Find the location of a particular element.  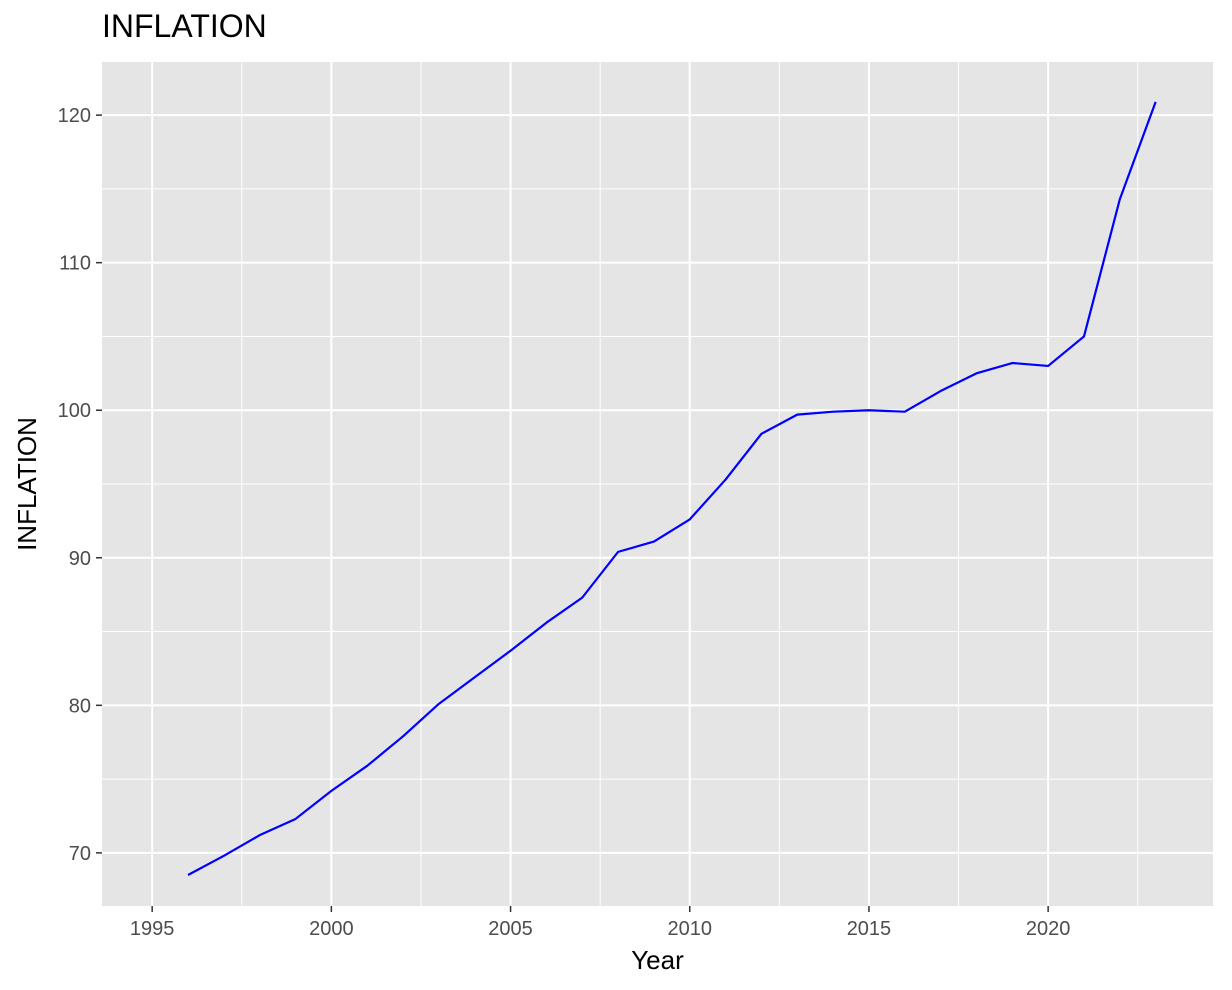

x-tick-label: 2000 is located at coordinates (331, 929).